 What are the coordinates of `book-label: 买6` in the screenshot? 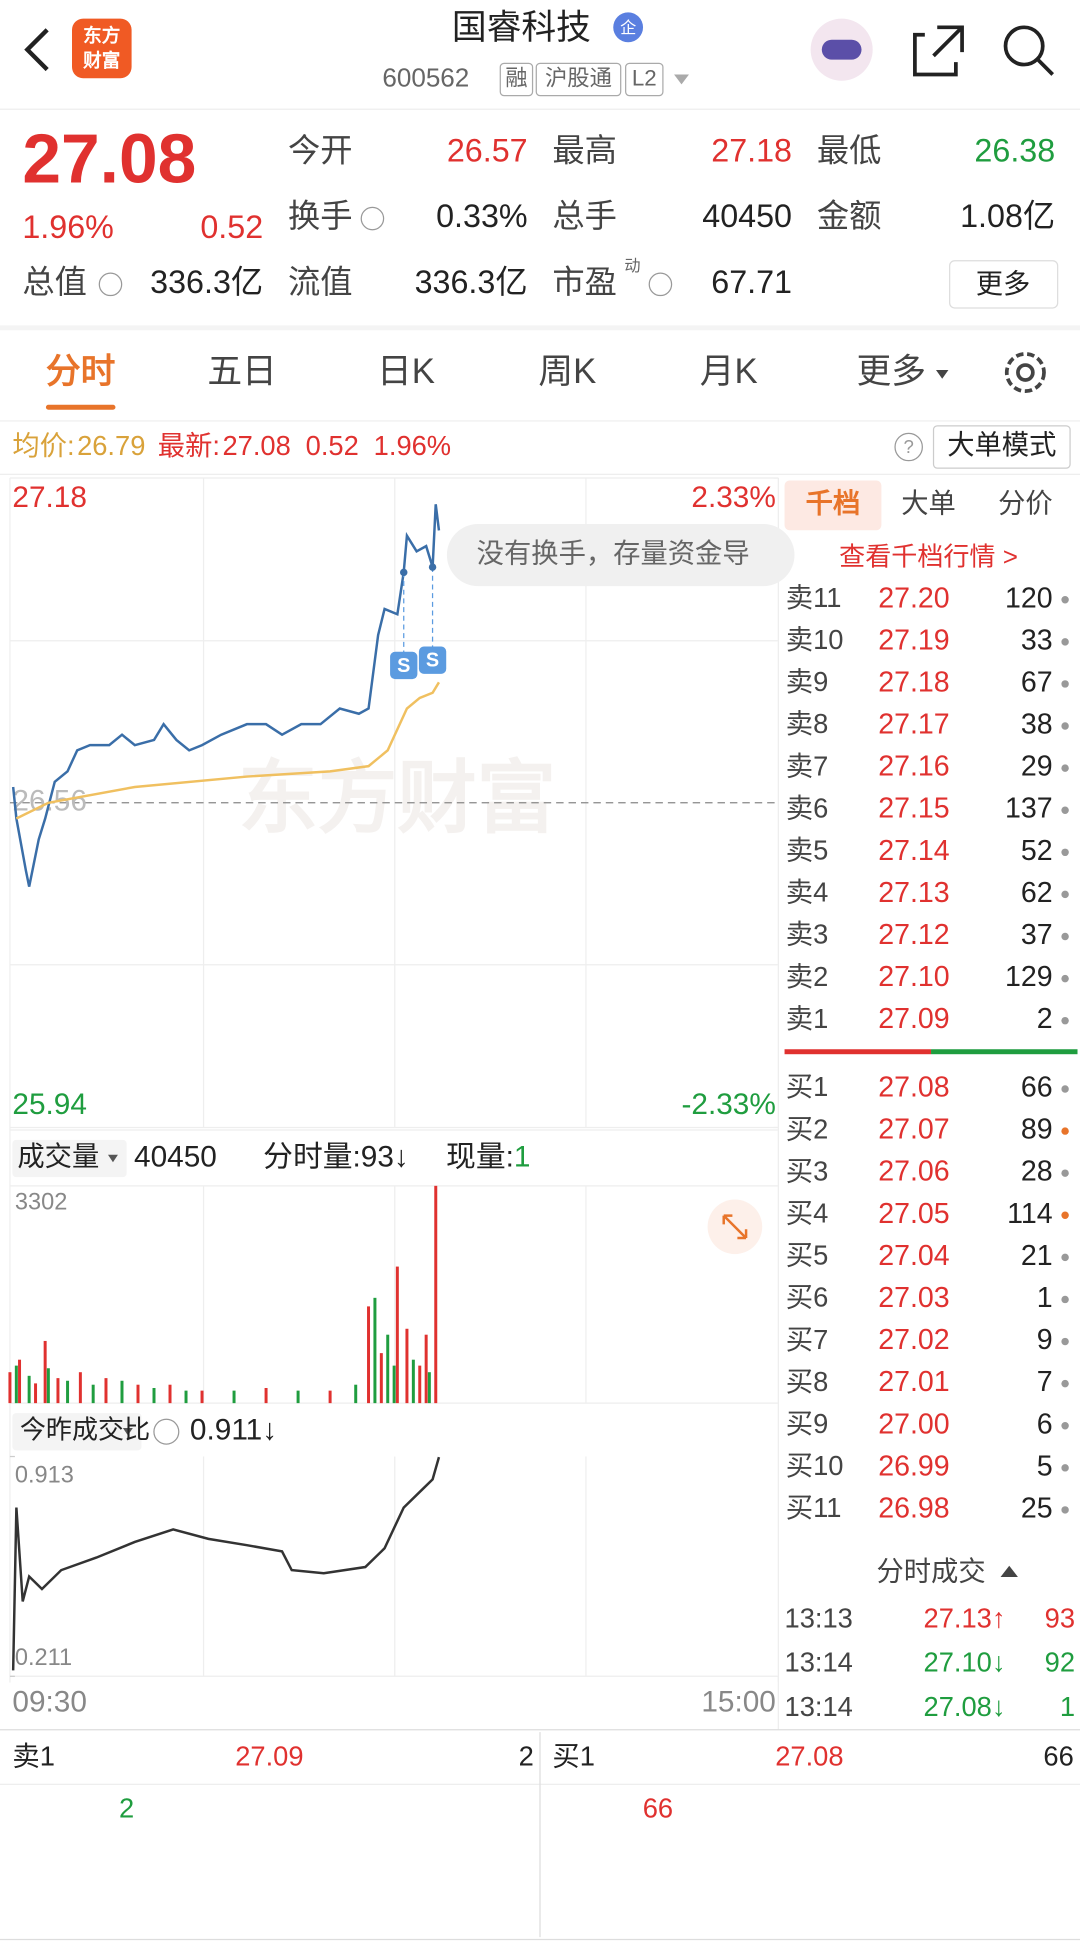 It's located at (807, 1297).